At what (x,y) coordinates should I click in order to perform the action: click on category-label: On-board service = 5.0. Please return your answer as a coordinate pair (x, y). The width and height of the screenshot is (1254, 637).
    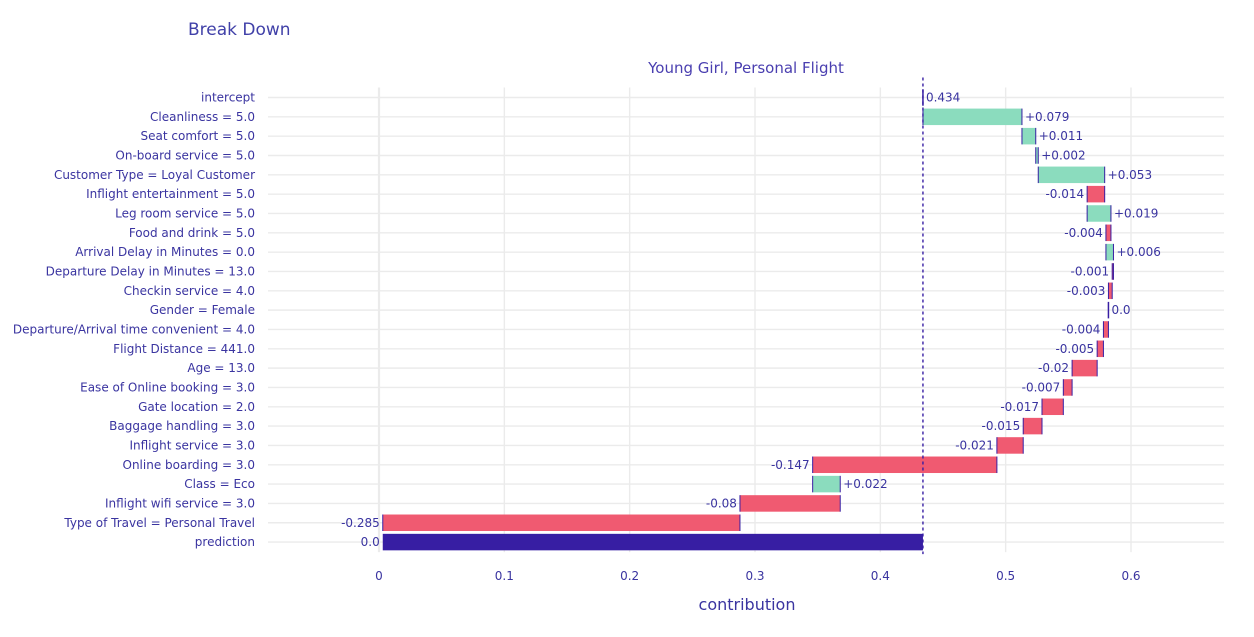
    Looking at the image, I should click on (185, 155).